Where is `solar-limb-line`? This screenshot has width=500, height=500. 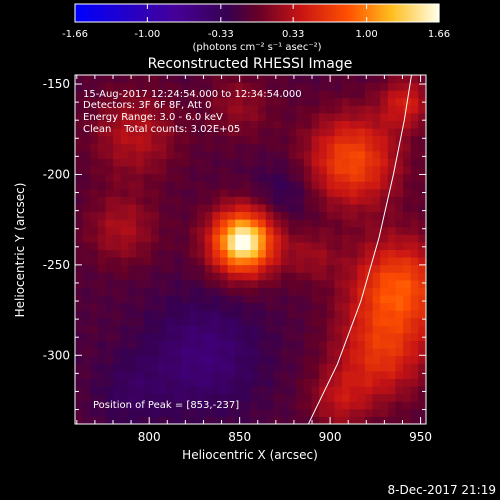 solar-limb-line is located at coordinates (359, 249).